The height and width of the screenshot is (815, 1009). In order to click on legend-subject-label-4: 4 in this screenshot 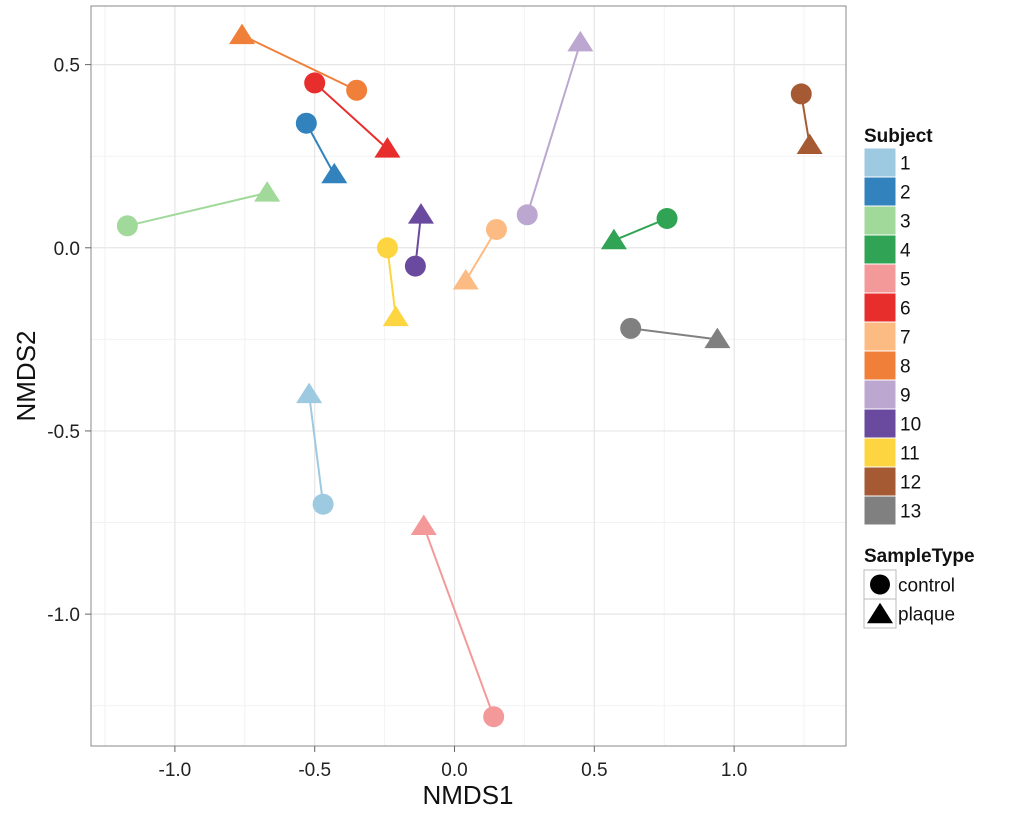, I will do `click(905, 251)`.